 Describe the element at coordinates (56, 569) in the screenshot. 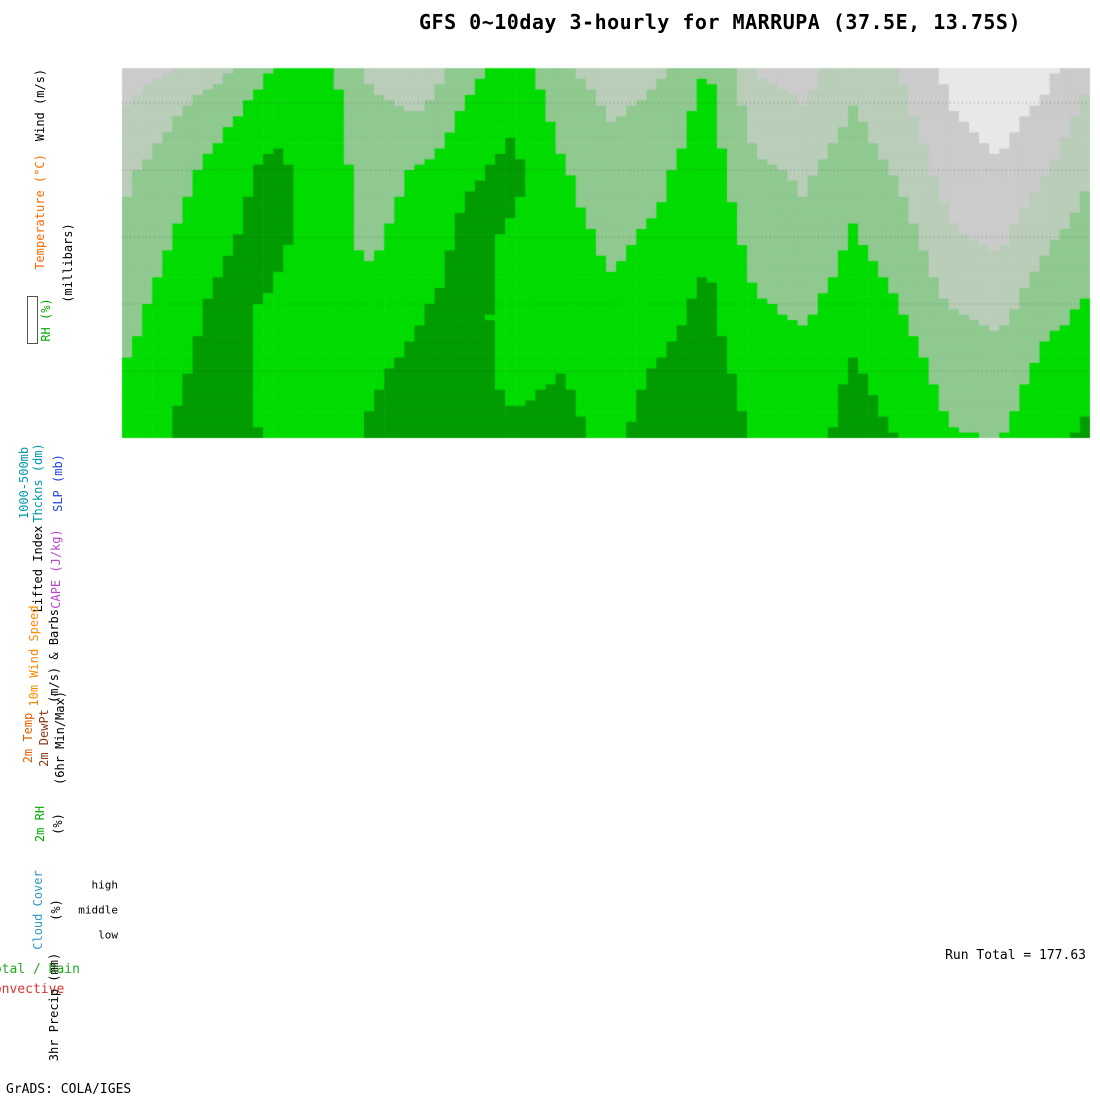

I see `y-axis-label-cape: CAPE (J/kg)` at that location.